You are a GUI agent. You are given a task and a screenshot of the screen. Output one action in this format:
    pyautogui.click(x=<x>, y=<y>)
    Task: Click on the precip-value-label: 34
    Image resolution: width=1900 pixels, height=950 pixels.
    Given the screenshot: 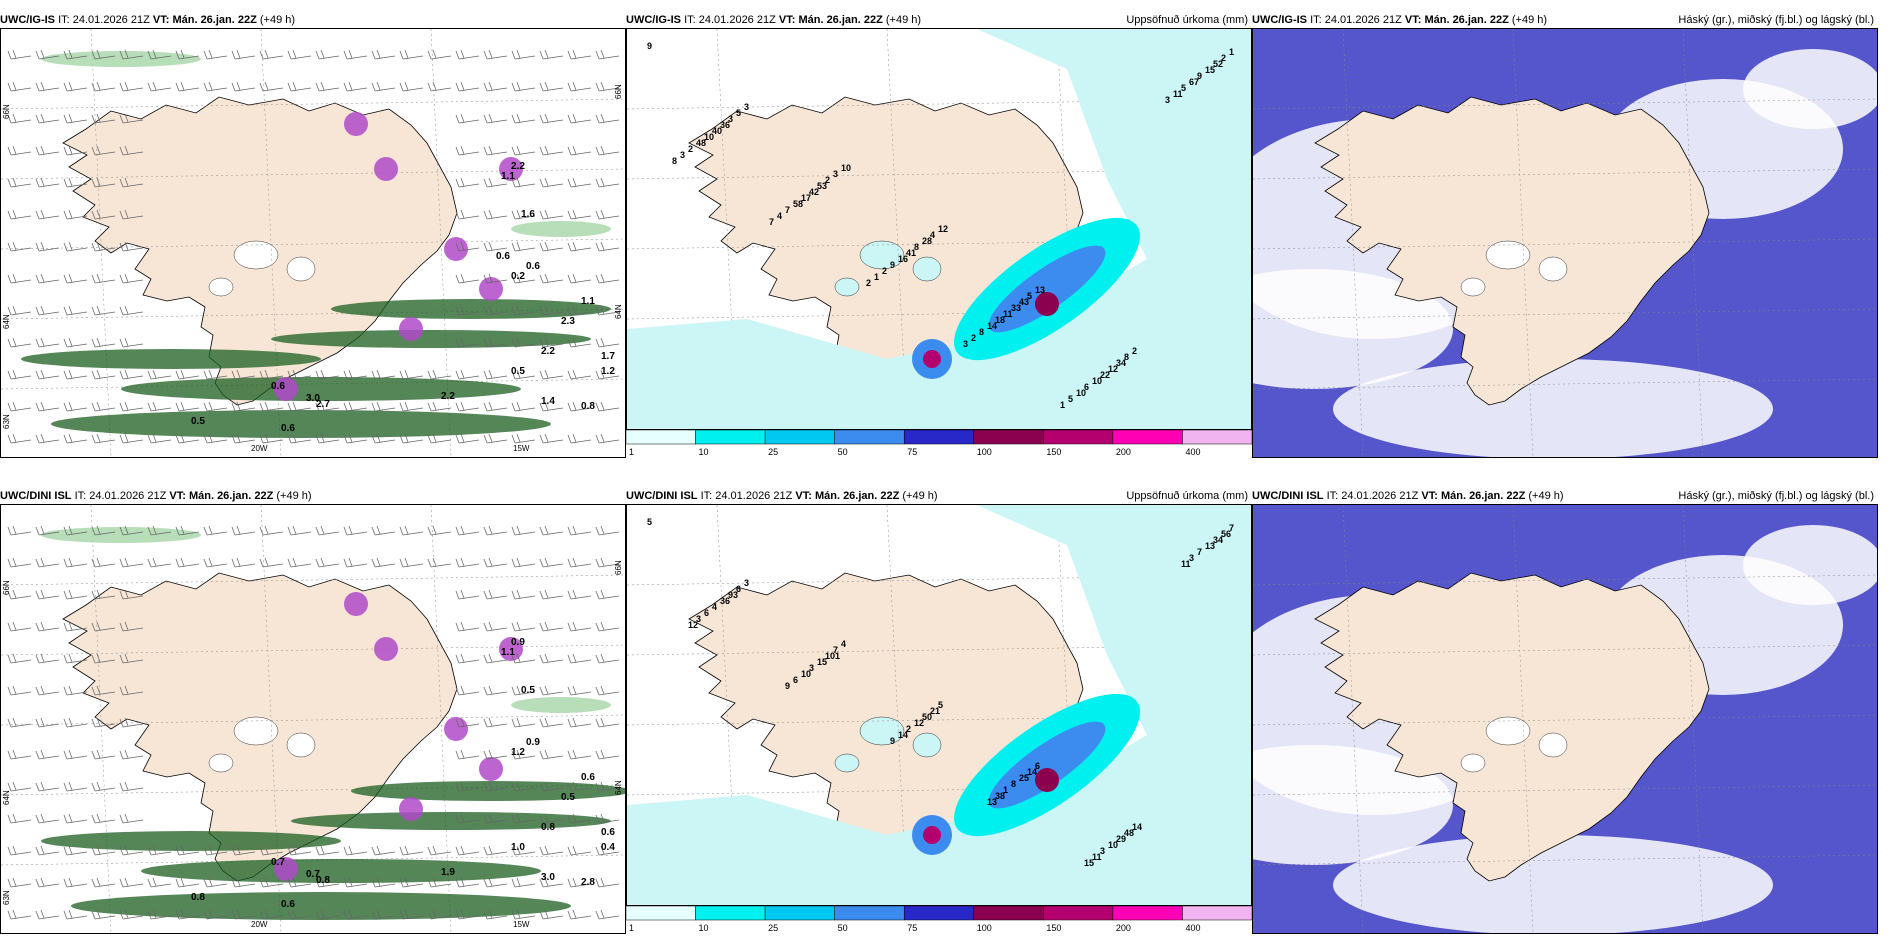 What is the action you would take?
    pyautogui.click(x=1218, y=540)
    